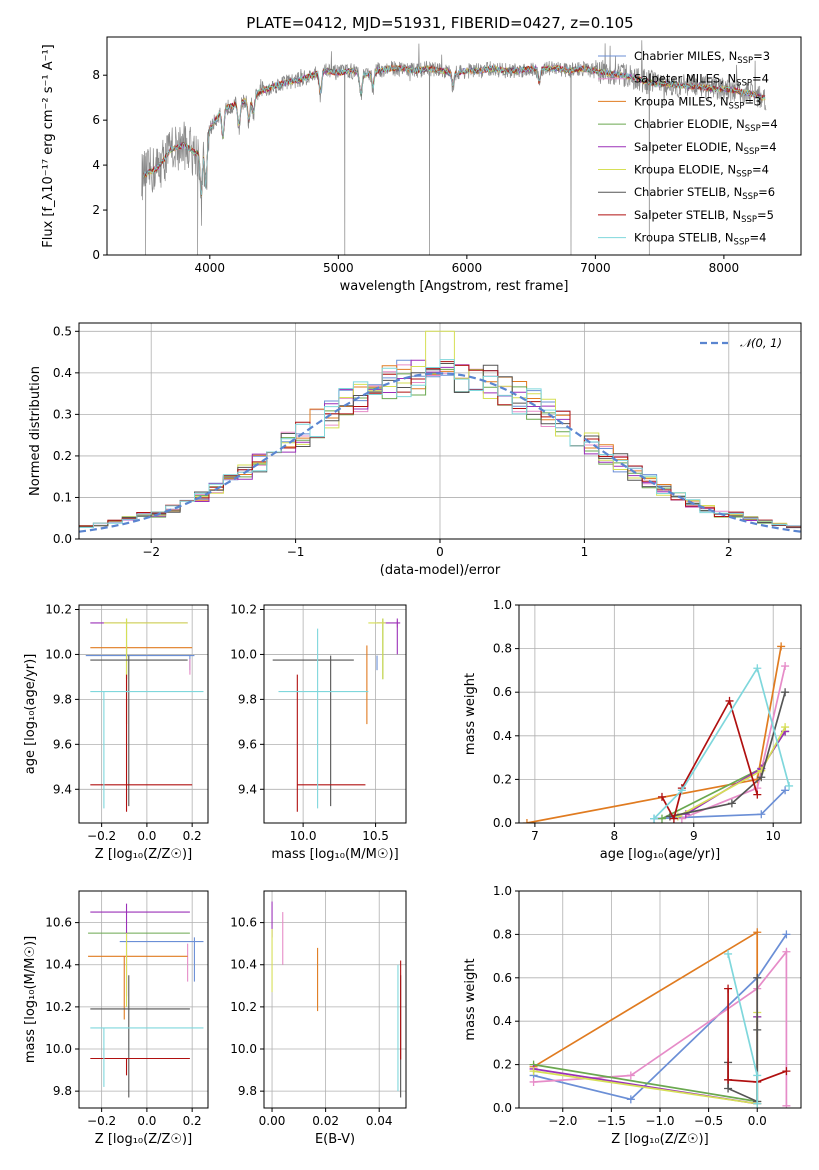 Image resolution: width=819 pixels, height=1170 pixels. I want to click on errorbar-point-kroupa-stelib, so click(323, 718).